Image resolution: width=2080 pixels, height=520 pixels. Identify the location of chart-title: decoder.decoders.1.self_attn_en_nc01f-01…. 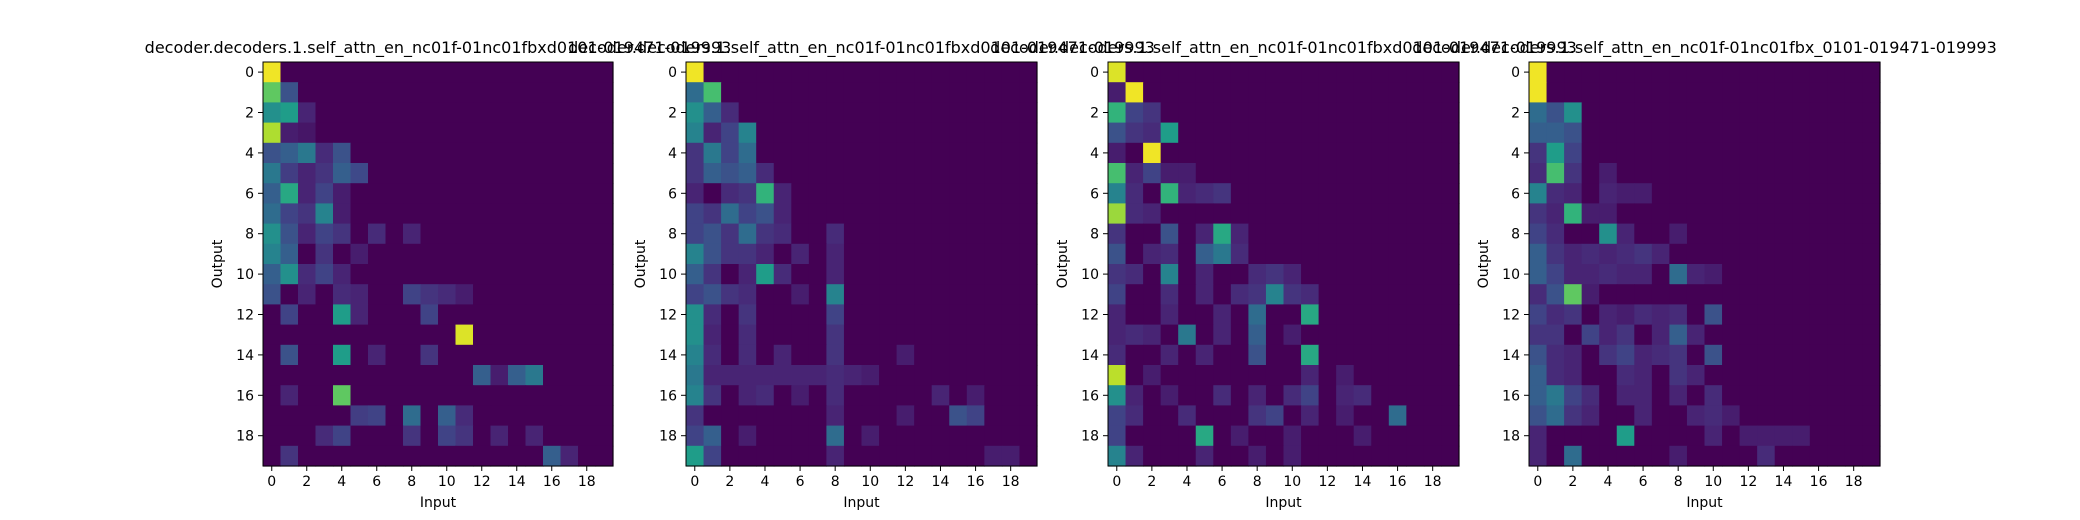
(1283, 48).